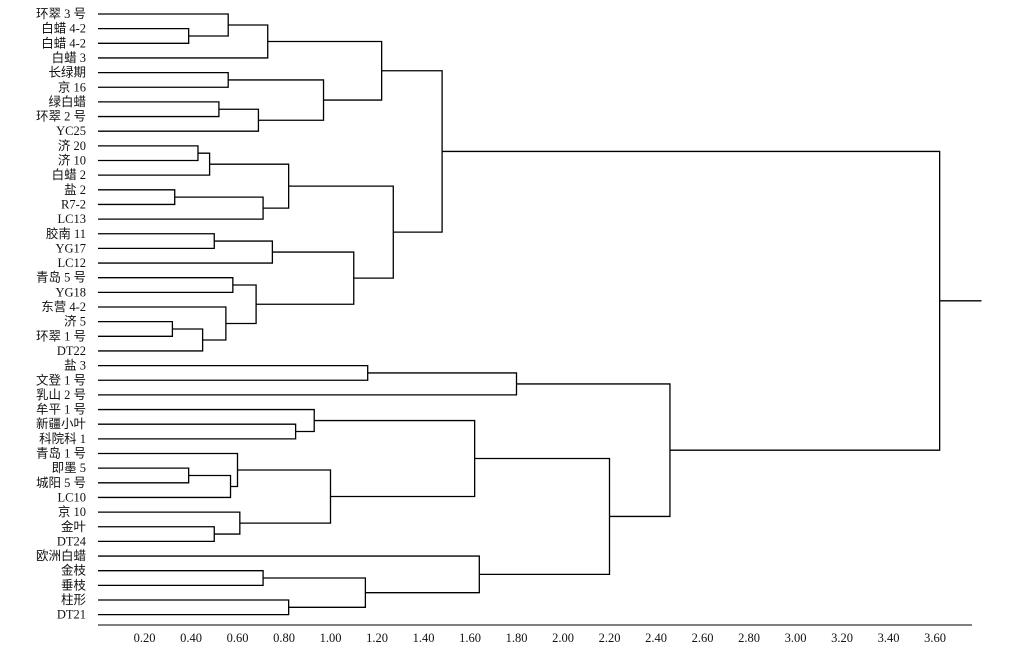 This screenshot has width=1009, height=661. What do you see at coordinates (377, 638) in the screenshot?
I see `x-tick-label: 1.20` at bounding box center [377, 638].